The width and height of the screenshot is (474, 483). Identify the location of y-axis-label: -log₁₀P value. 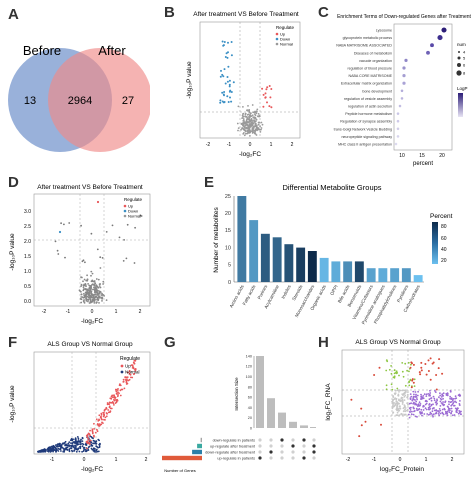
(189, 80).